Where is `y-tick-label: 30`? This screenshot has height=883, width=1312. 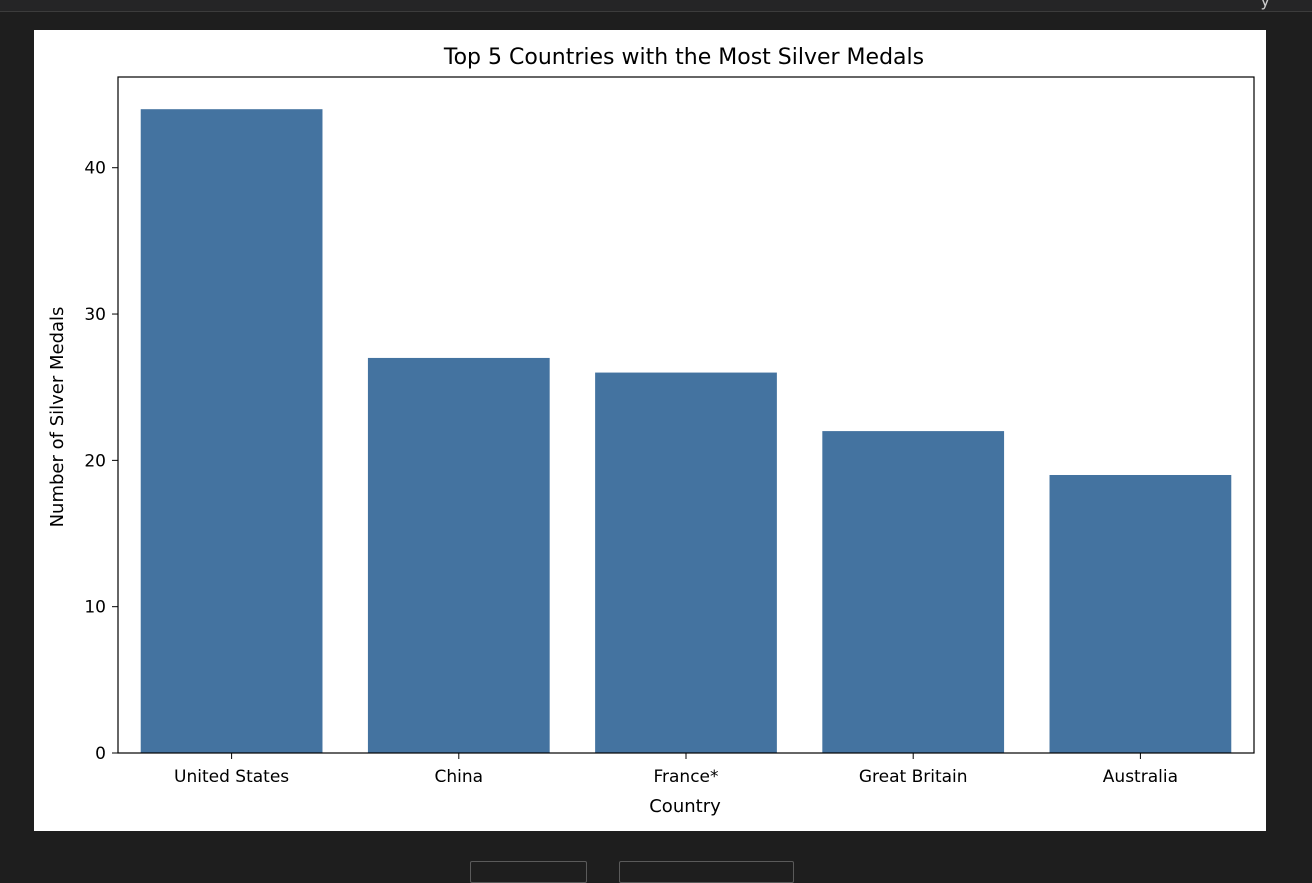 y-tick-label: 30 is located at coordinates (95, 315).